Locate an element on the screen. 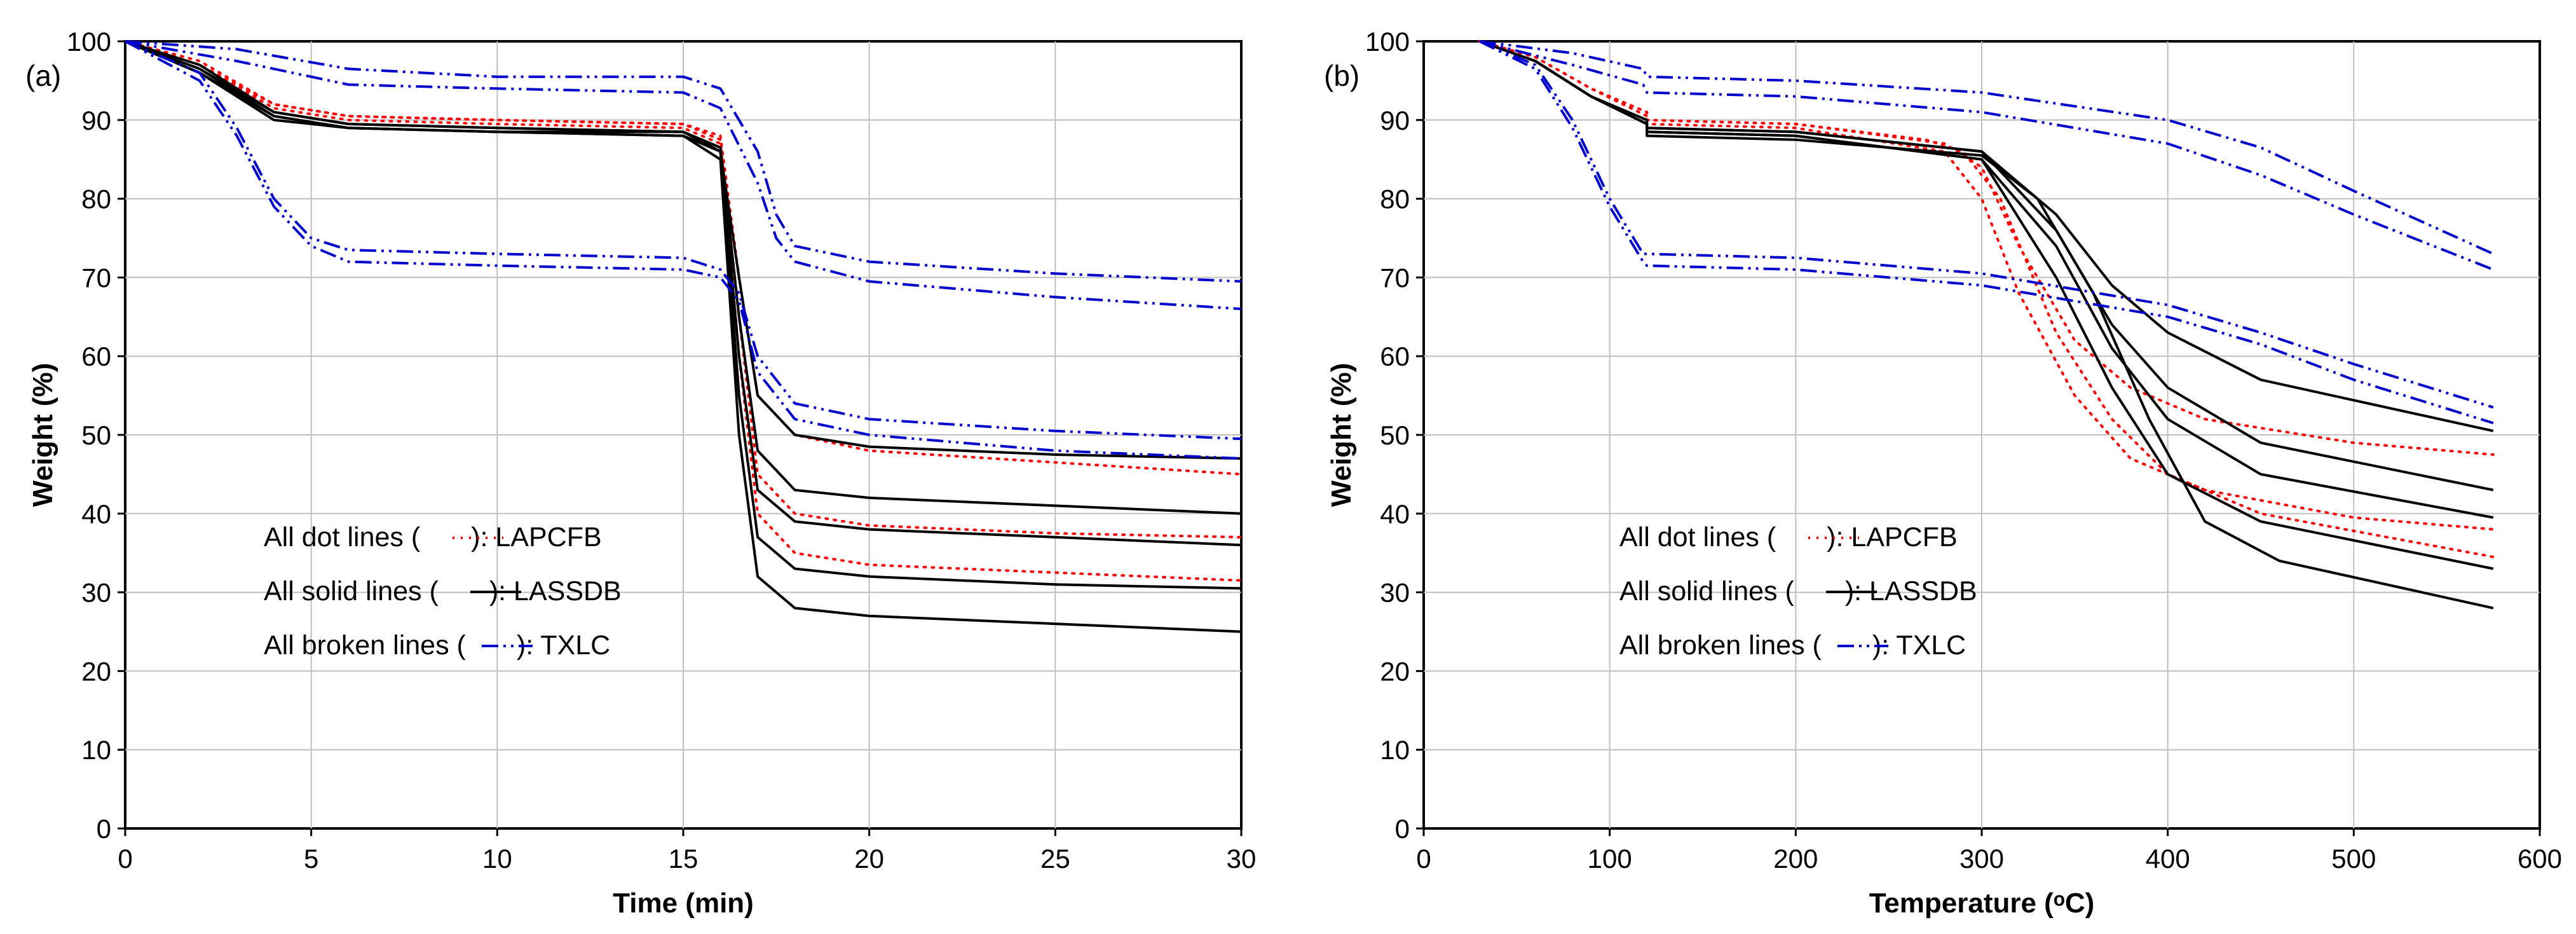 This screenshot has height=934, width=2576. x-tick-label: 300 is located at coordinates (1981, 859).